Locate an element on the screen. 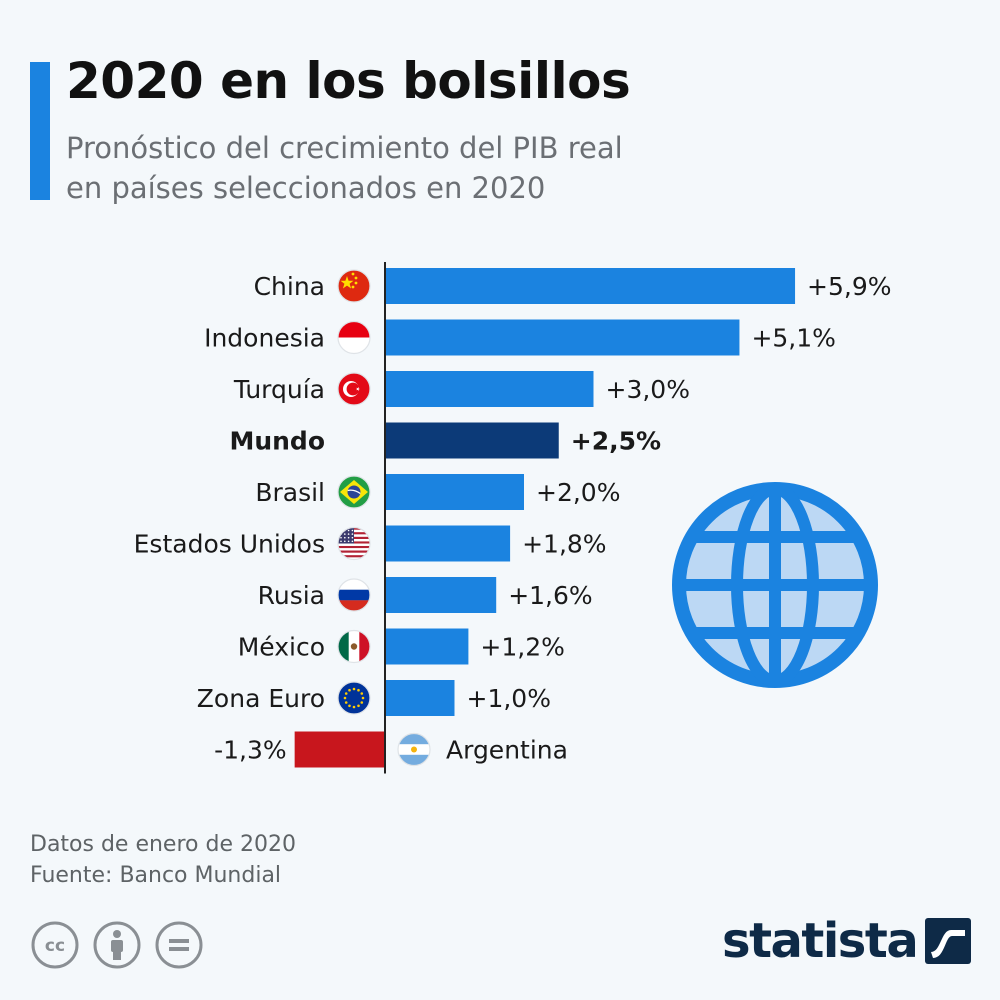 The image size is (1000, 1000). bar-turquia is located at coordinates (489, 389).